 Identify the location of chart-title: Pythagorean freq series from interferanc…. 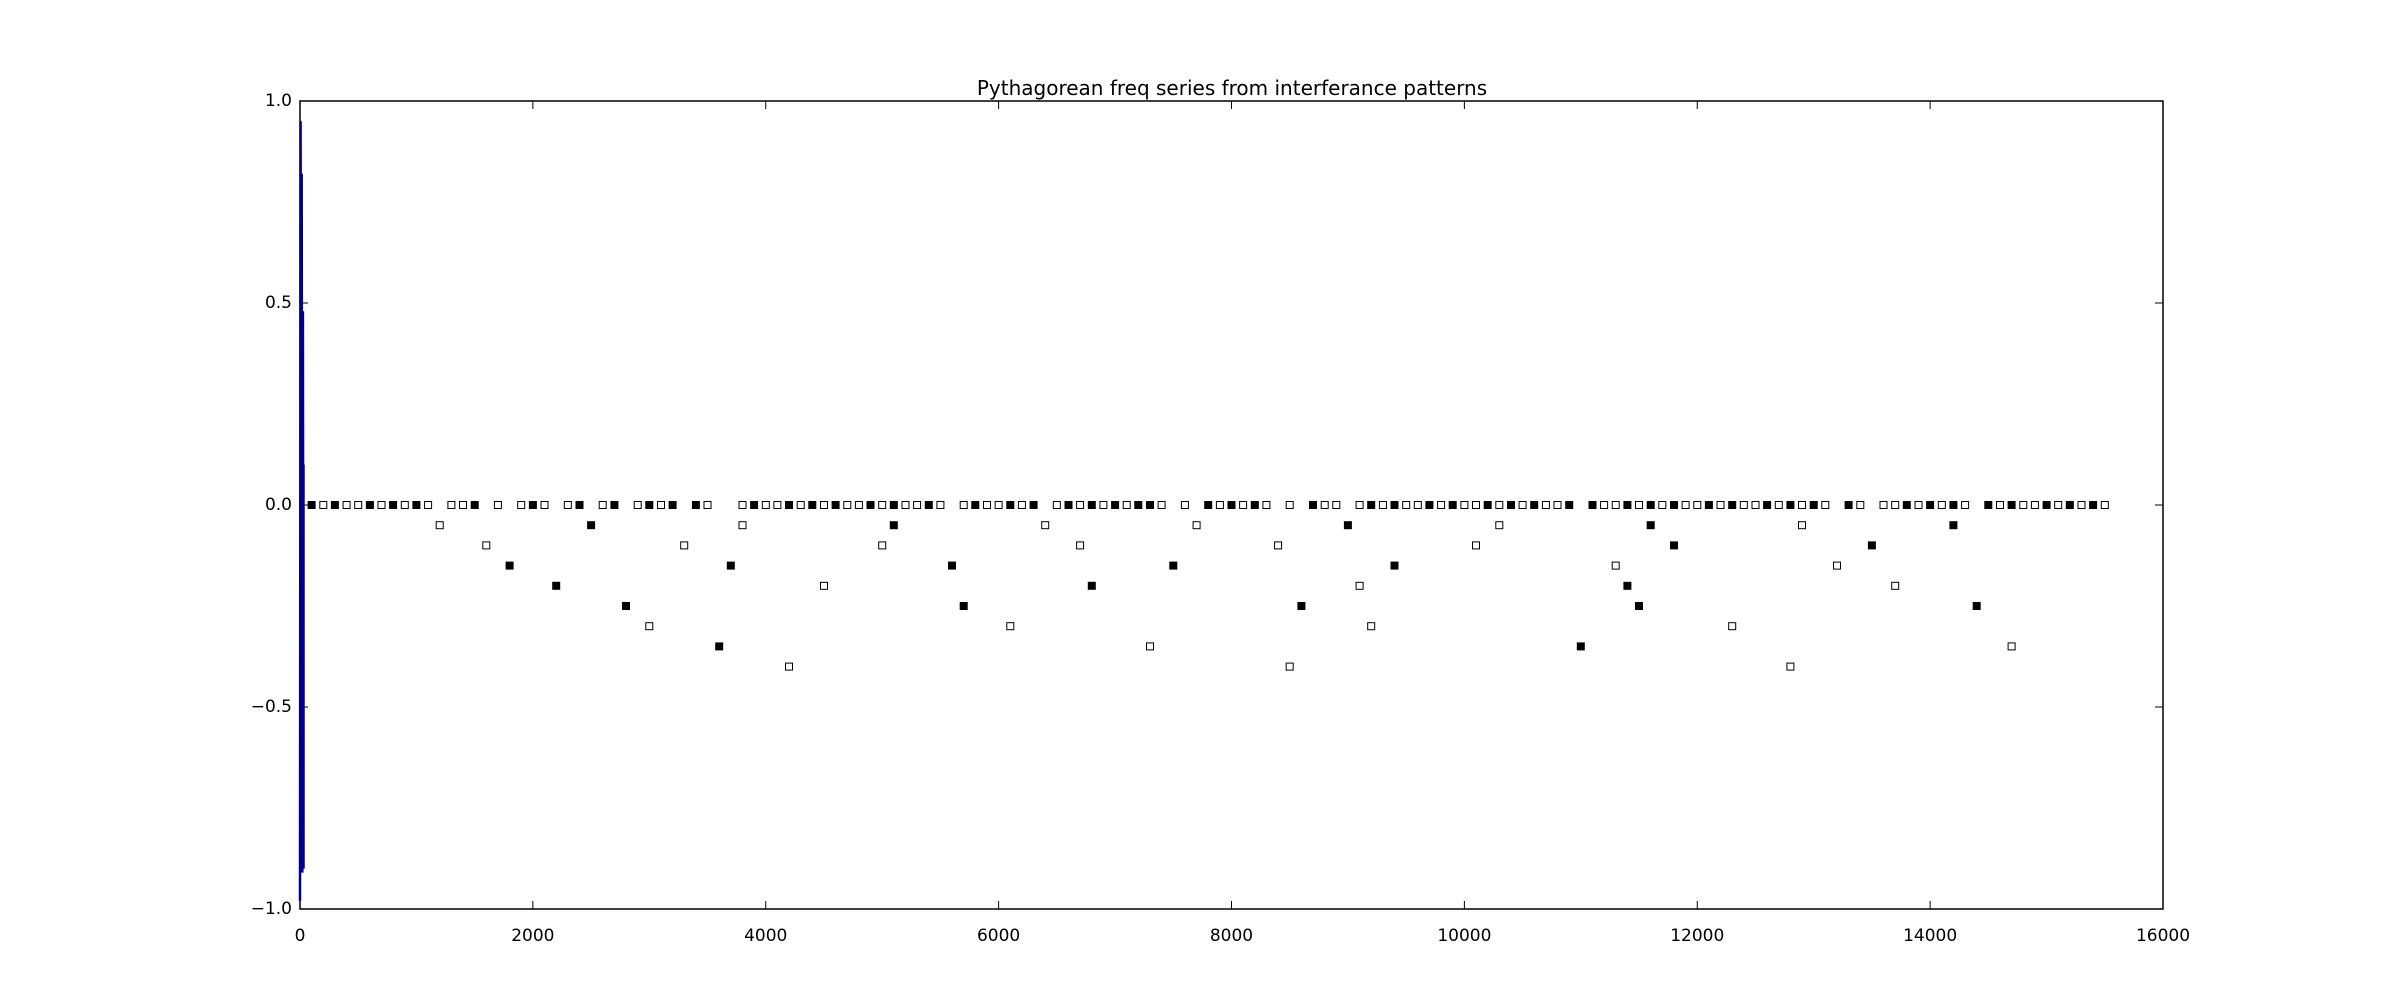
(1232, 88).